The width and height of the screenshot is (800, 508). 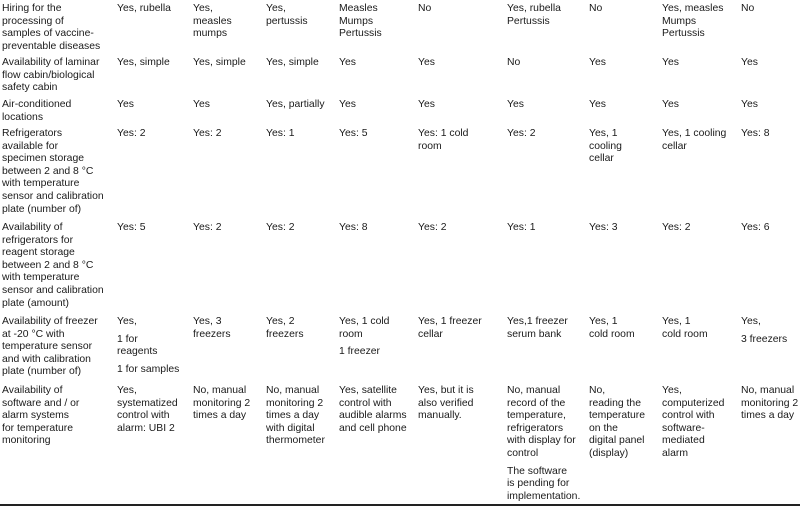 I want to click on table-bottom-rule, so click(x=400, y=505).